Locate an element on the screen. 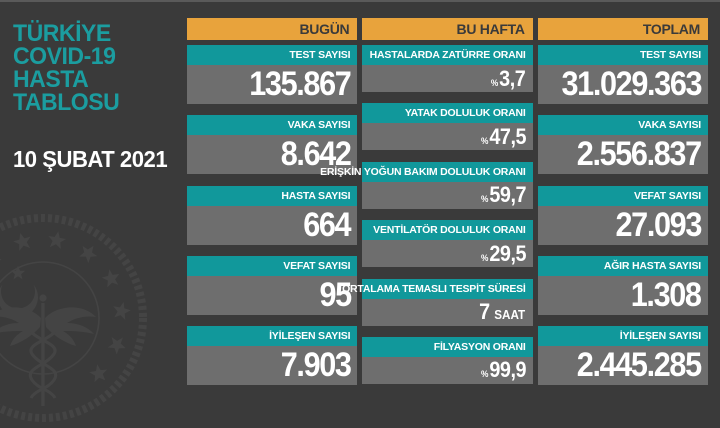 The height and width of the screenshot is (428, 720). stat-vefat-sayisi-bugun: VEFAT SAYISI 95 is located at coordinates (272, 285).